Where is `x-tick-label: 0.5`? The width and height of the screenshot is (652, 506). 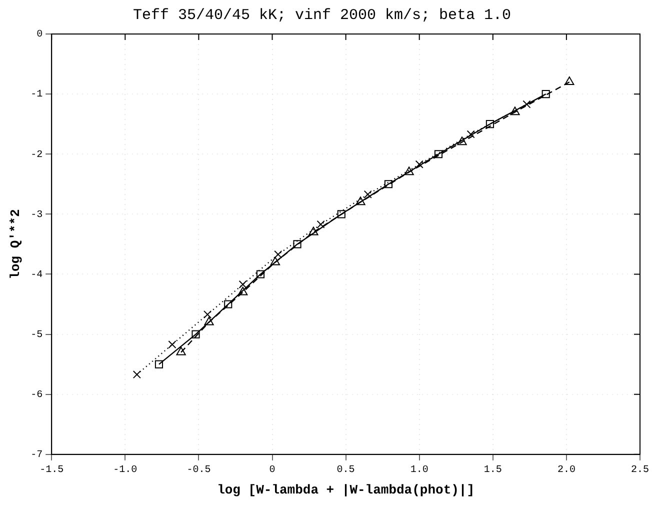
x-tick-label: 0.5 is located at coordinates (345, 470).